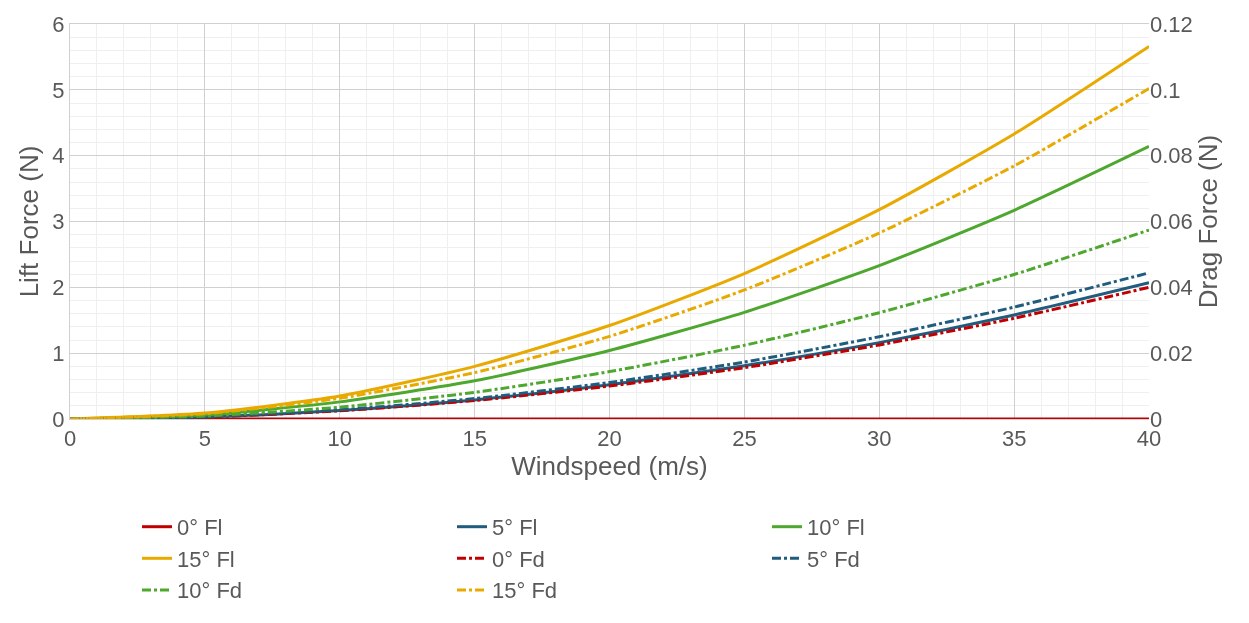 Image resolution: width=1249 pixels, height=623 pixels. What do you see at coordinates (1207, 221) in the screenshot?
I see `y2-axis-title: Drag Force (N)` at bounding box center [1207, 221].